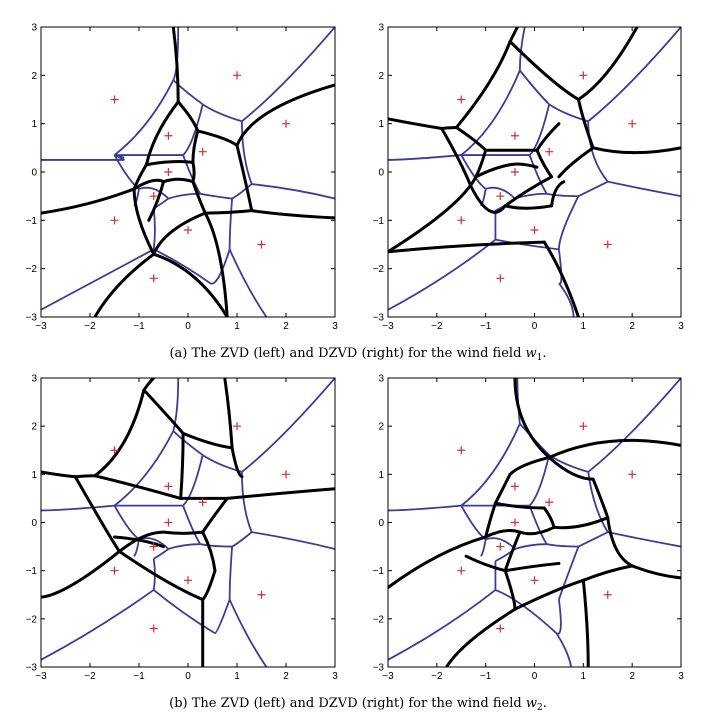 This screenshot has height=724, width=725. I want to click on caption-a-var: w, so click(531, 353).